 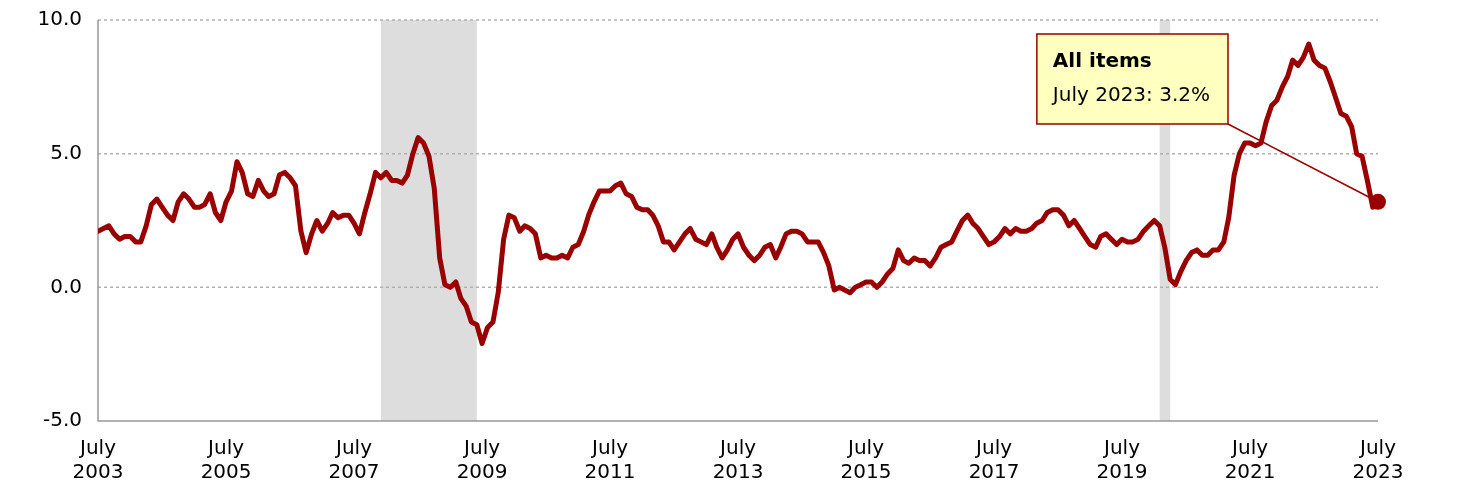 What do you see at coordinates (1102, 60) in the screenshot?
I see `text: All items` at bounding box center [1102, 60].